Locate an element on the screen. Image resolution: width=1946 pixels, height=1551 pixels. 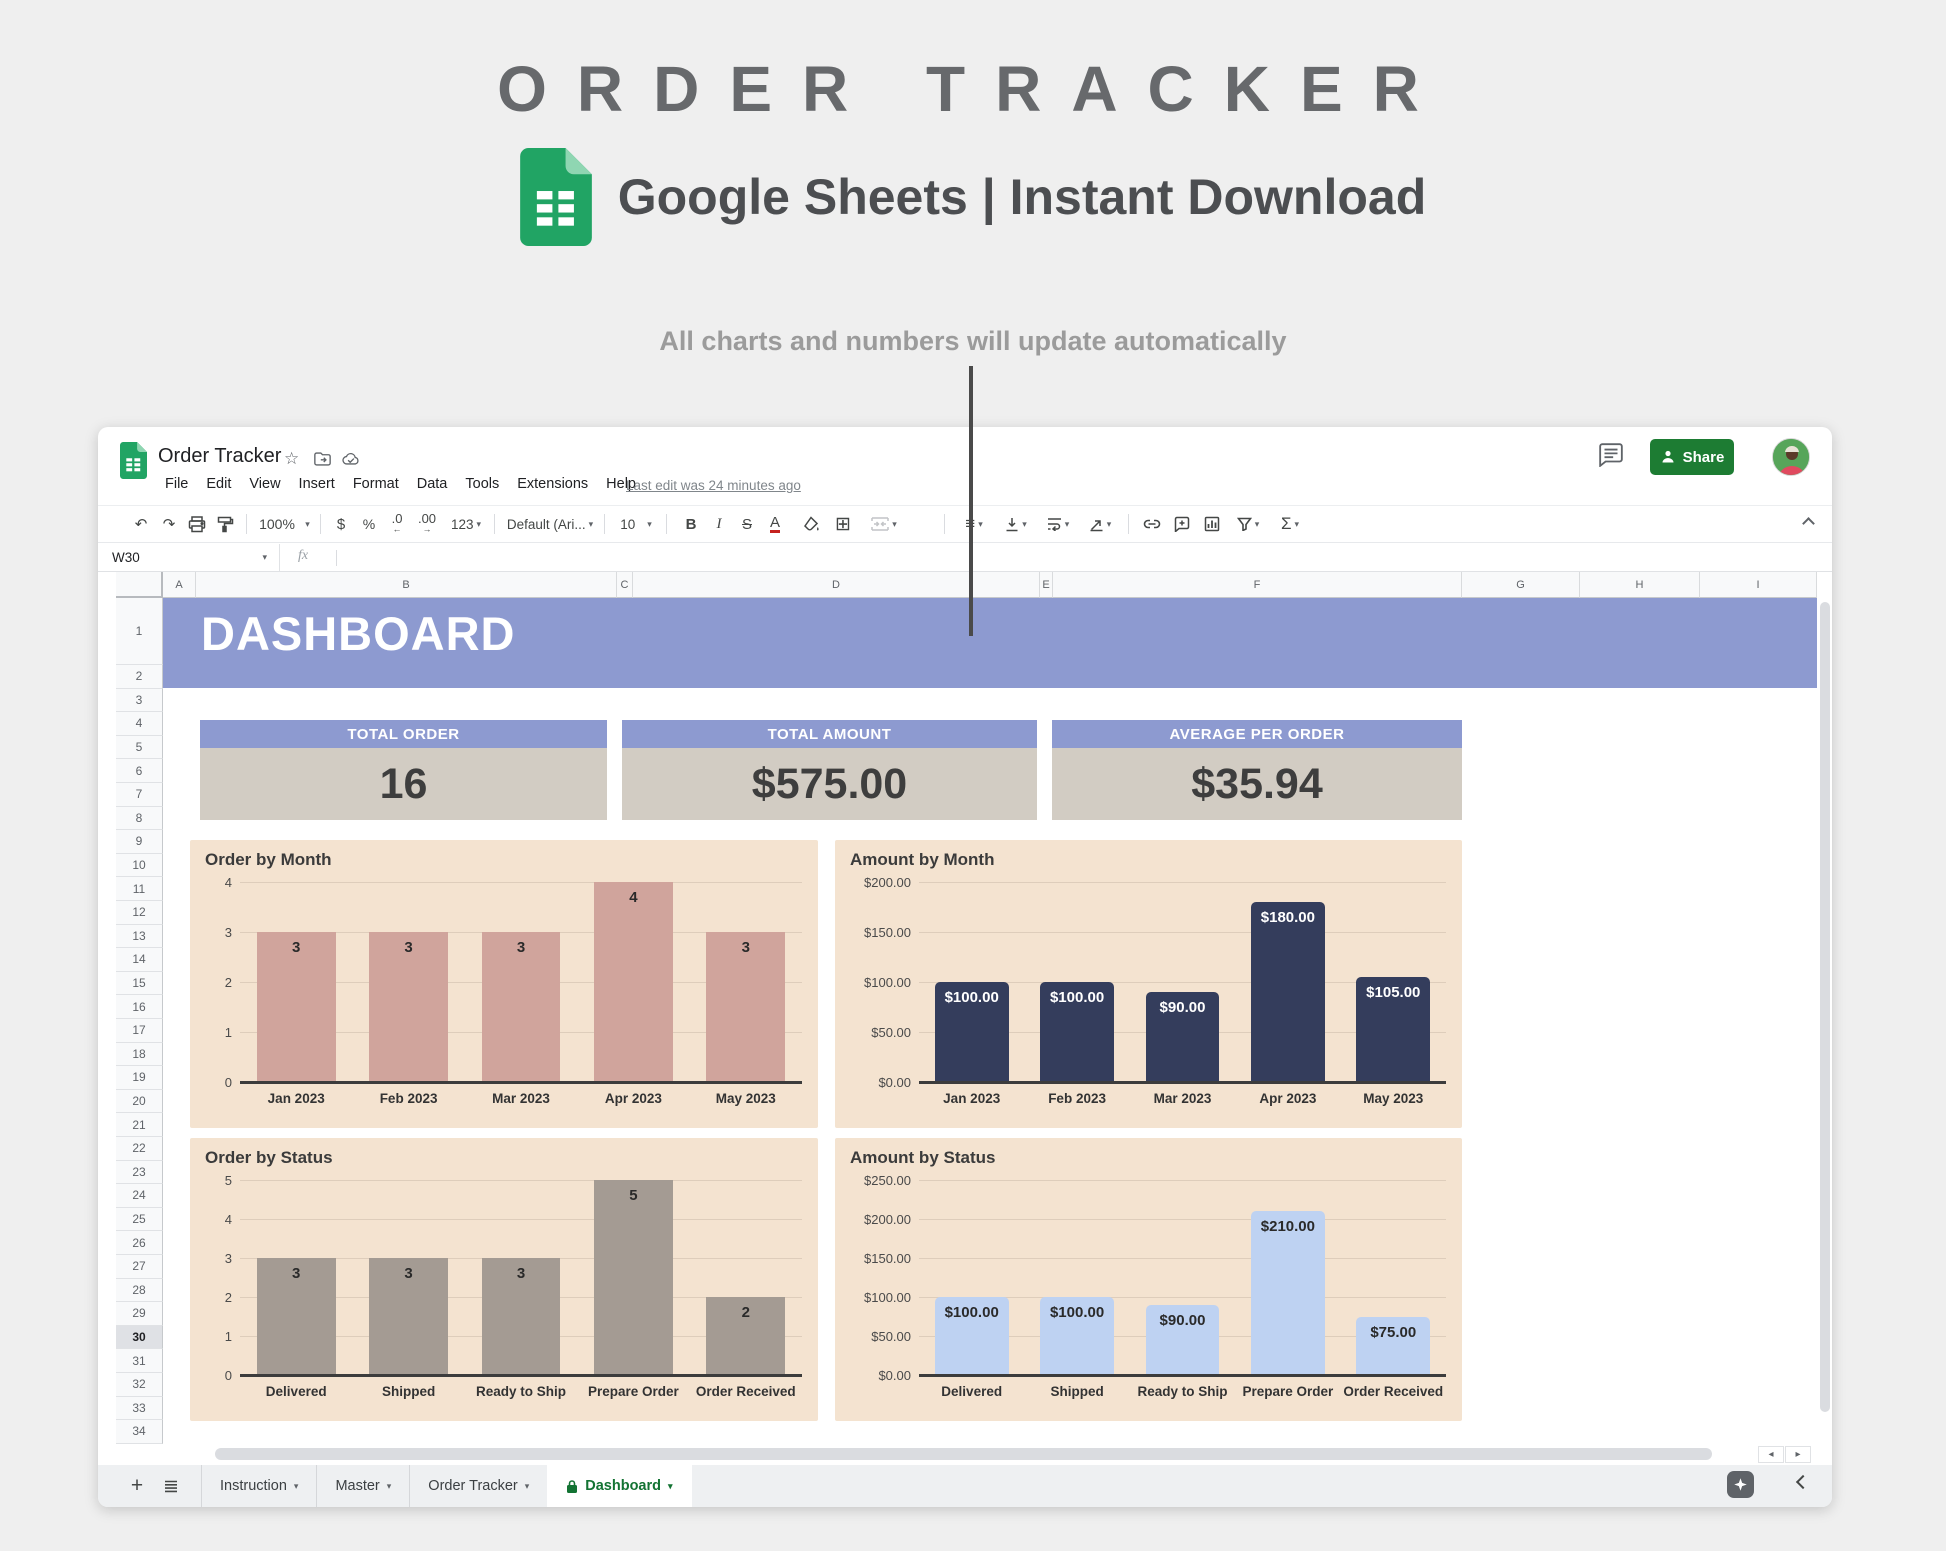
horizontal-align-icon: ≡▾ is located at coordinates (974, 523).